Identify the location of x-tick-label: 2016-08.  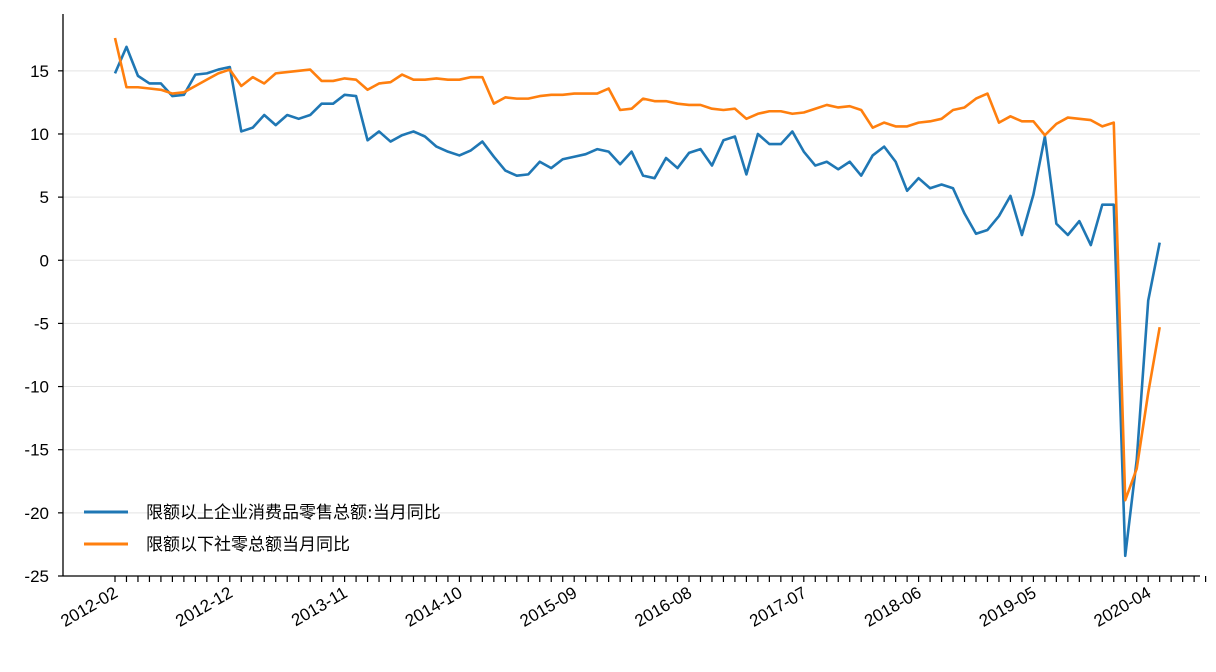
(663, 607).